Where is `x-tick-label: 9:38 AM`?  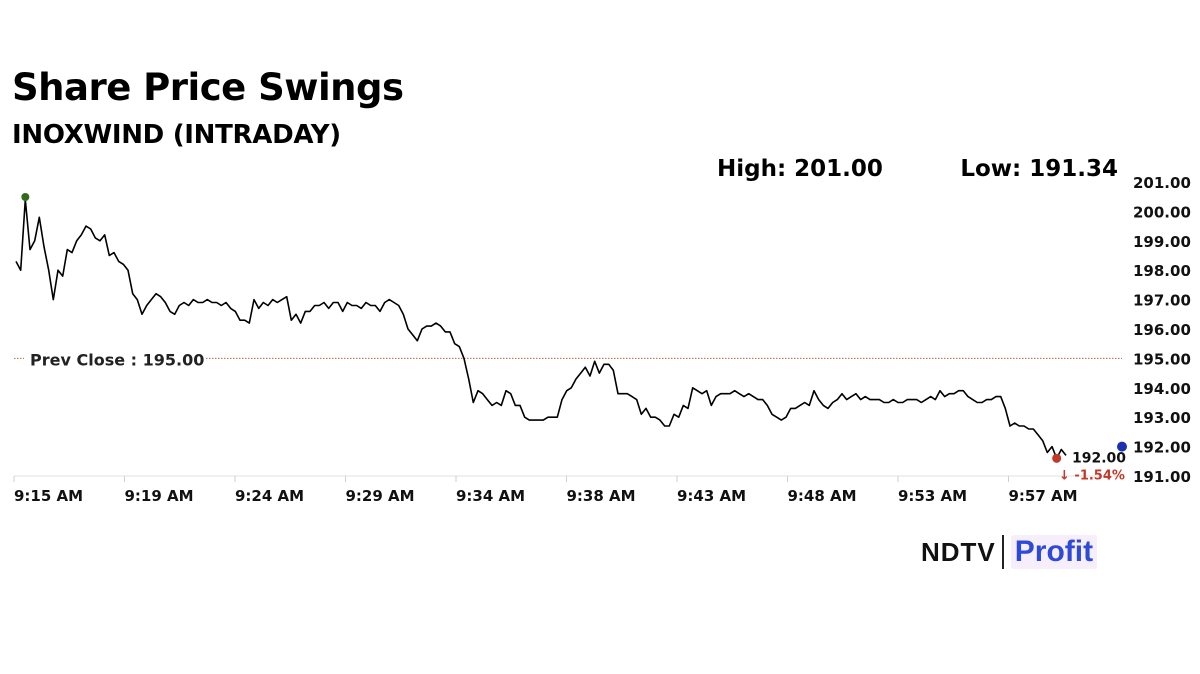 x-tick-label: 9:38 AM is located at coordinates (601, 496).